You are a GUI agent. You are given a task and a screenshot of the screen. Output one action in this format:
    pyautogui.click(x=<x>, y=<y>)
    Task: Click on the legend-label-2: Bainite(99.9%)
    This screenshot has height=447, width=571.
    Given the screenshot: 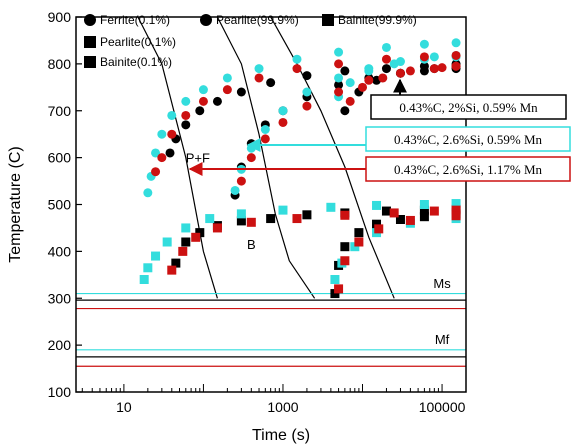 What is the action you would take?
    pyautogui.click(x=377, y=20)
    